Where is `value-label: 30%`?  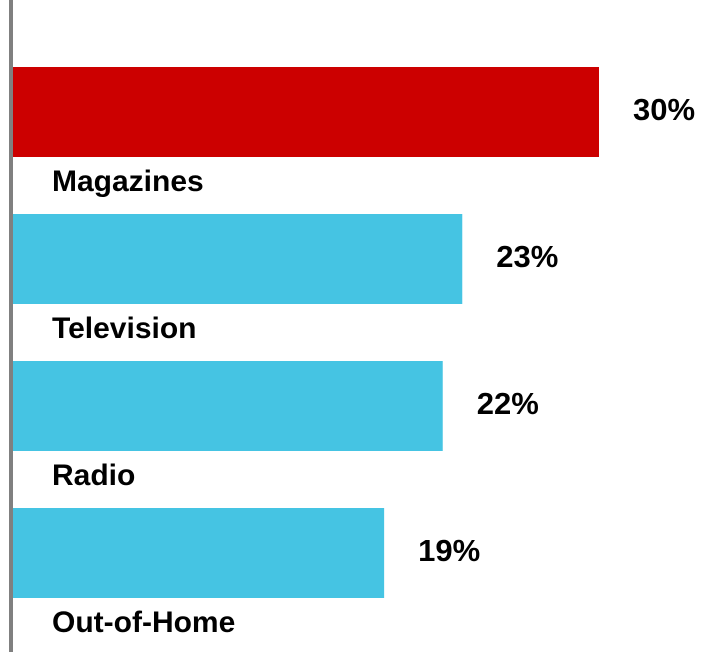
value-label: 30% is located at coordinates (664, 109).